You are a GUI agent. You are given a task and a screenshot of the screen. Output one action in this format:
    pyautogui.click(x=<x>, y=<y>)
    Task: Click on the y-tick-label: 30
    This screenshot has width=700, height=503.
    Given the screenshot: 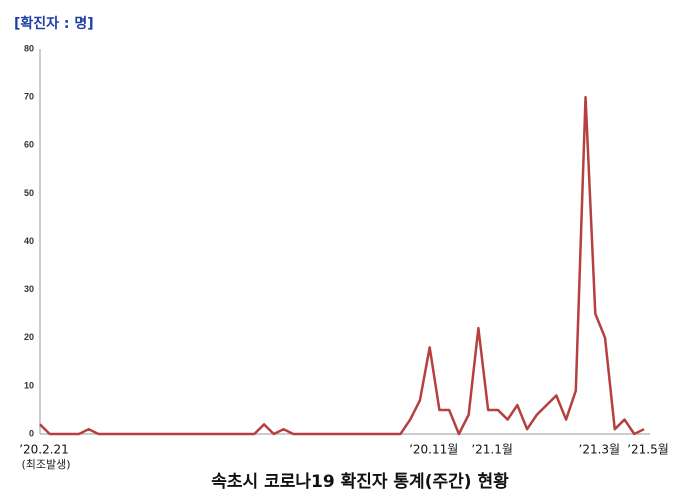 What is the action you would take?
    pyautogui.click(x=29, y=289)
    